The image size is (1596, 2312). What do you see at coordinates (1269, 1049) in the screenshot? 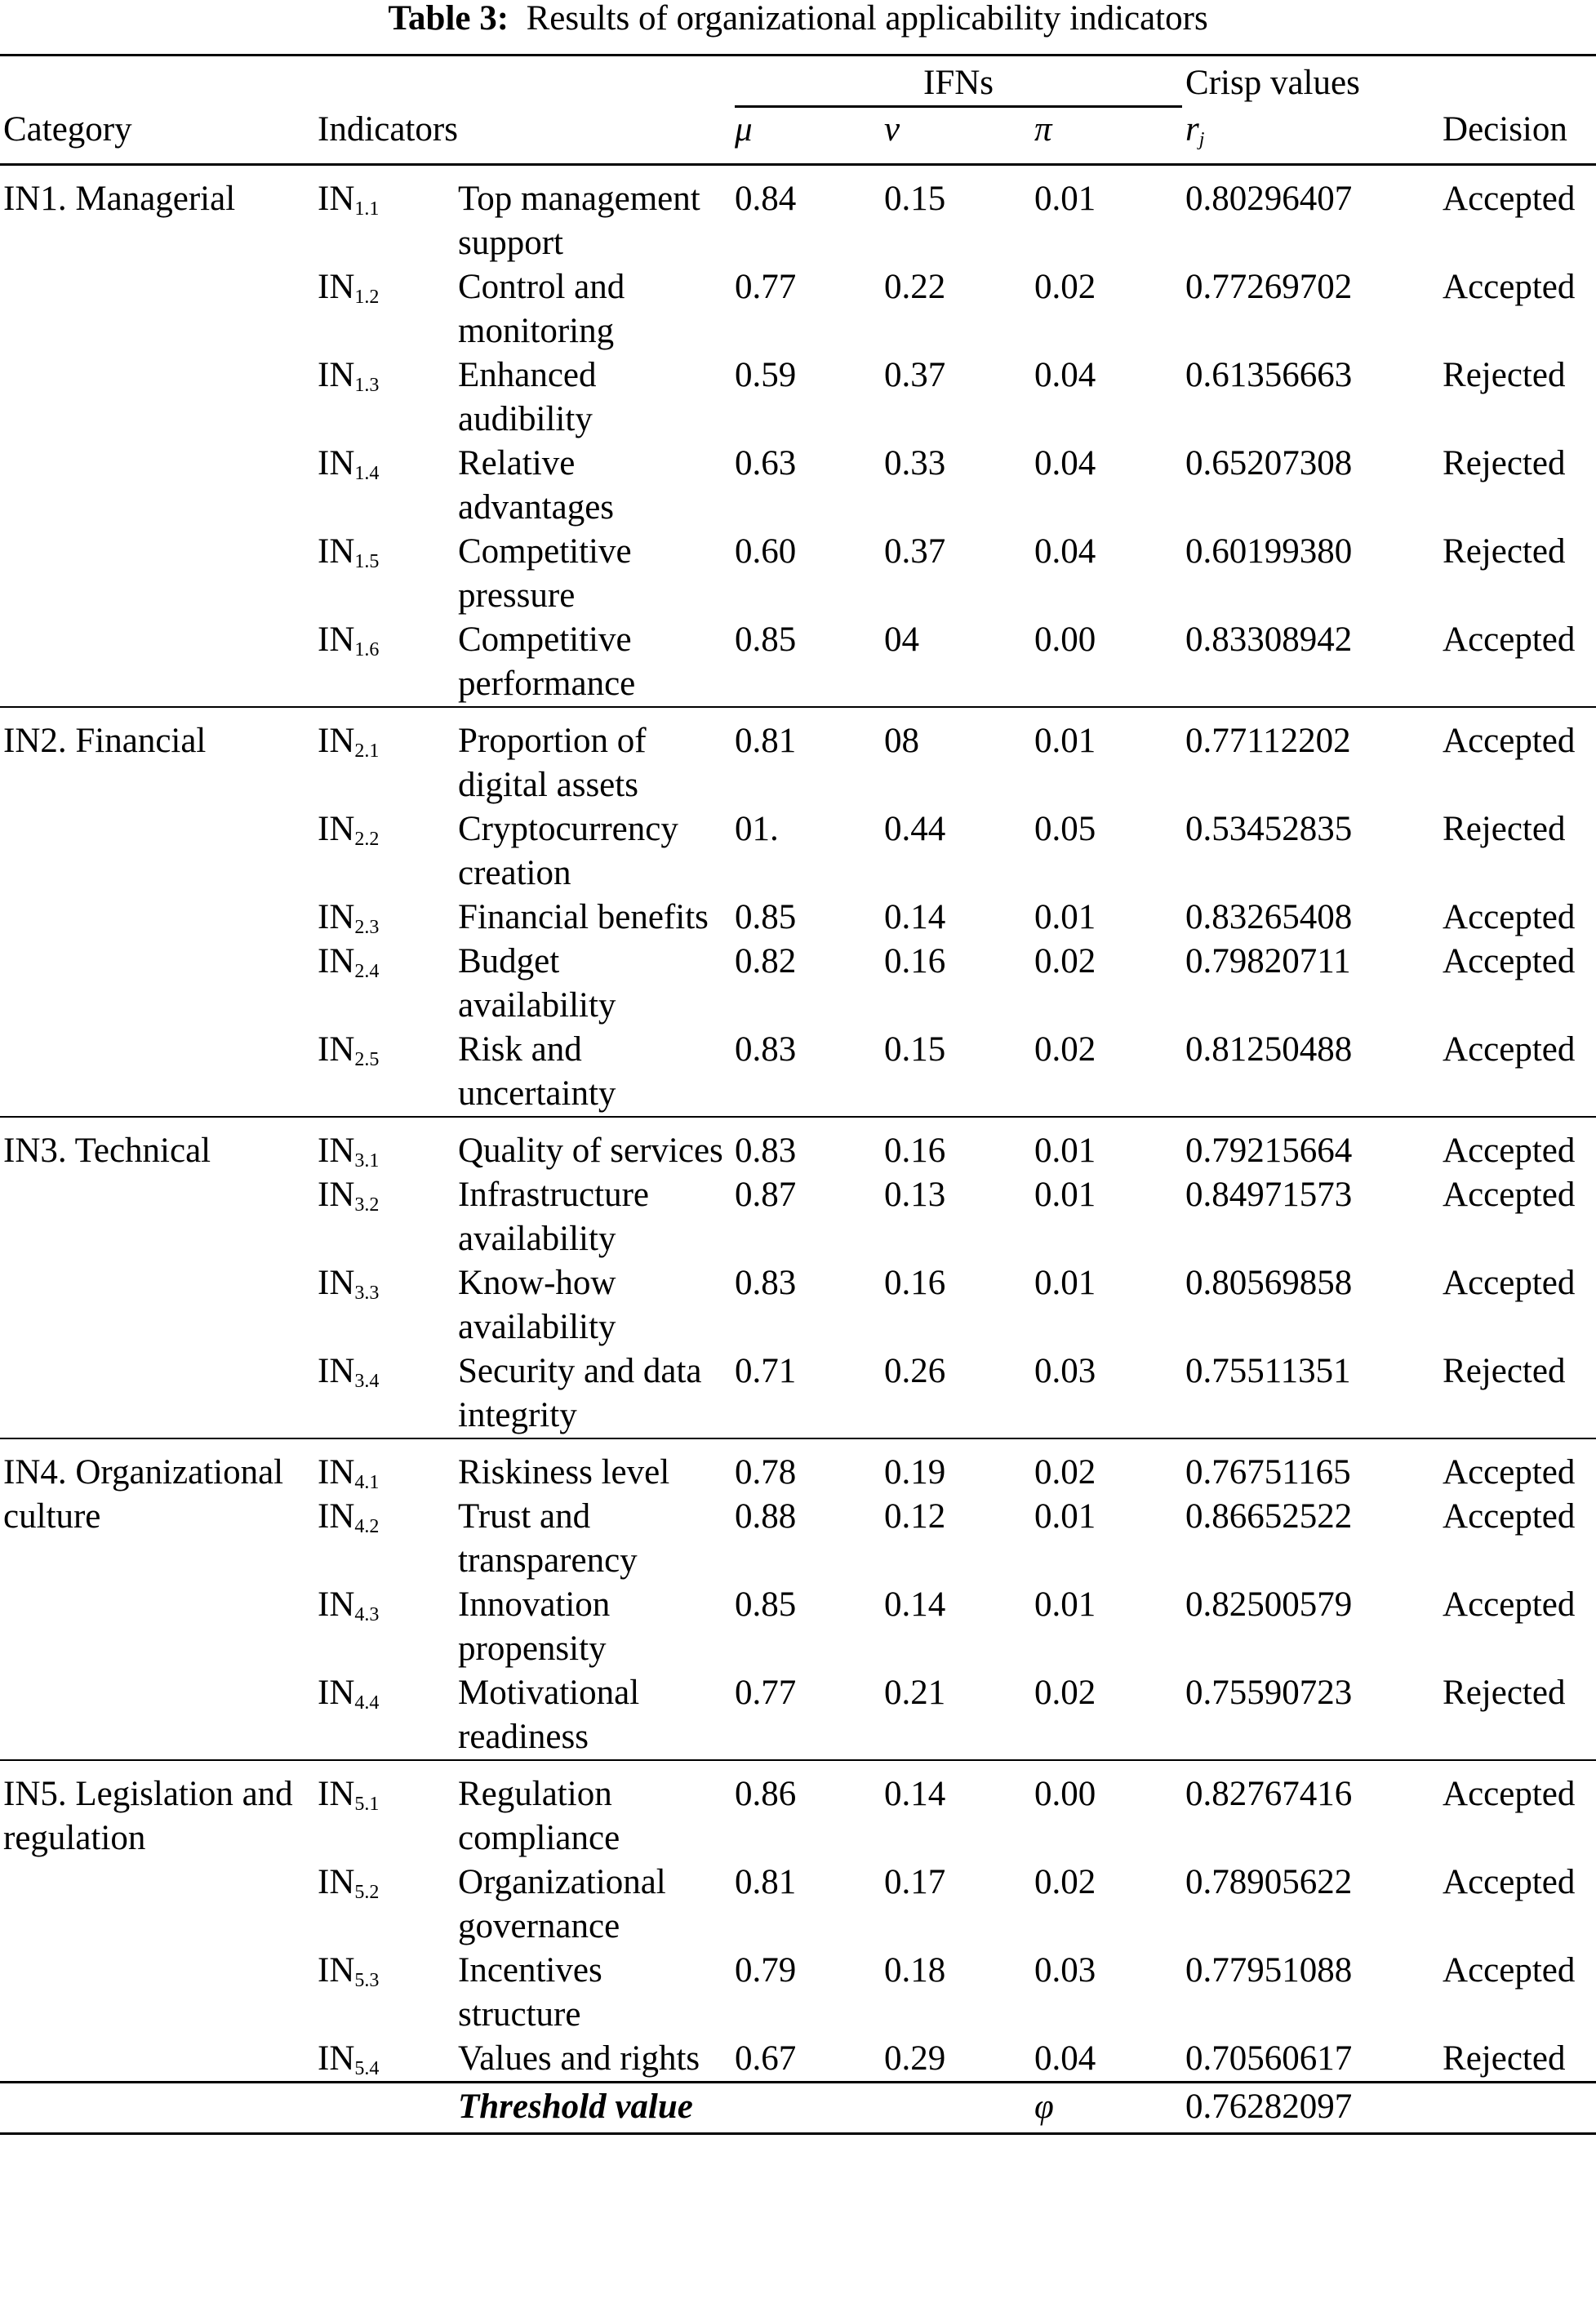
I see `crisp-value-cell: 0.81250488` at bounding box center [1269, 1049].